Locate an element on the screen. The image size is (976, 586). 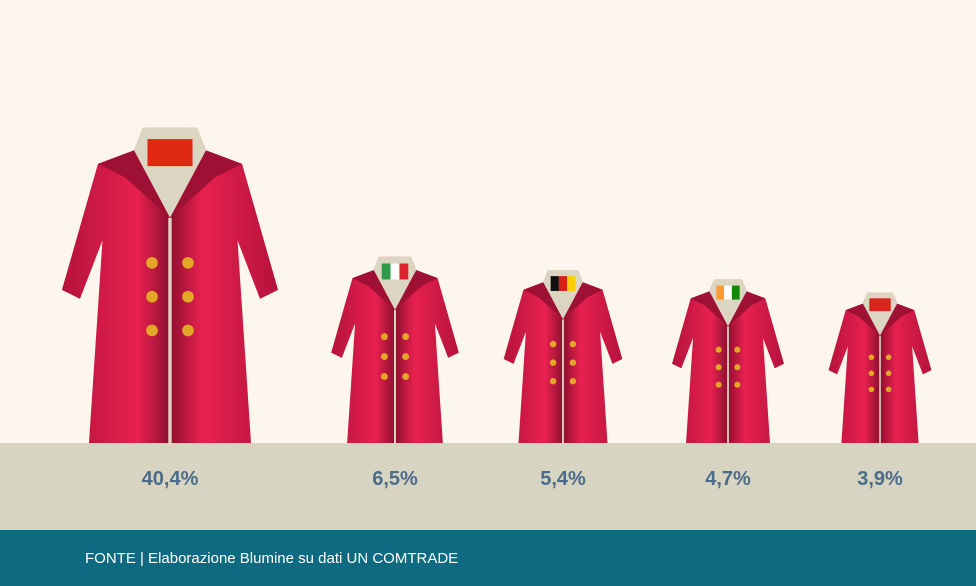
value-label: 5,4% is located at coordinates (563, 479).